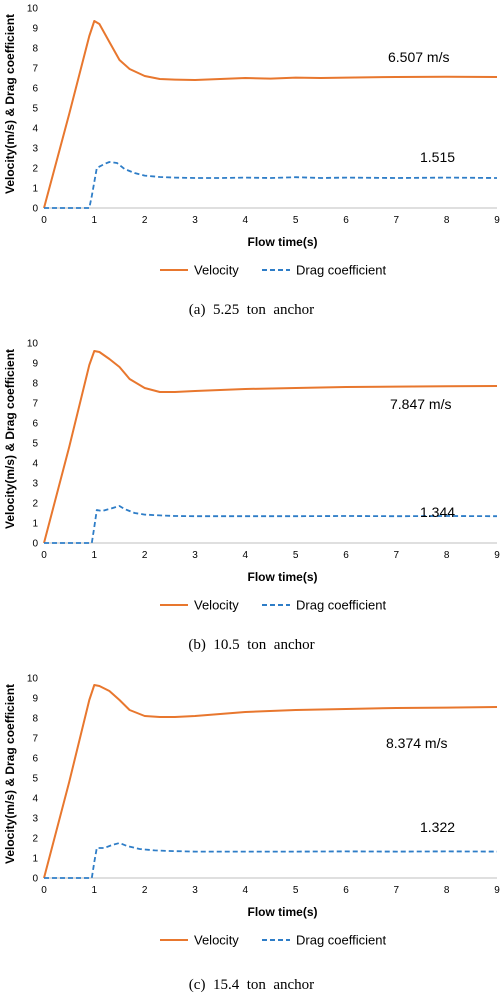 The width and height of the screenshot is (503, 1005). What do you see at coordinates (420, 404) in the screenshot?
I see `velocity-final-value-label: 7.847 m/s` at bounding box center [420, 404].